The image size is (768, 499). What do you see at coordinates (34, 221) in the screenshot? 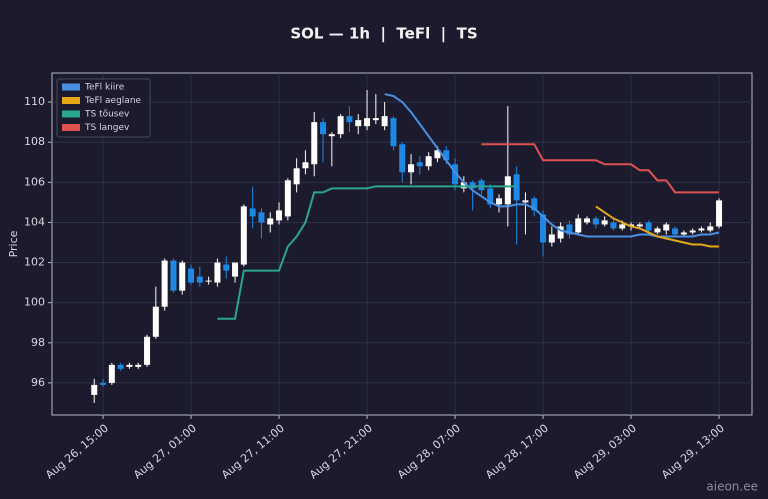
I see `y-tick-label: 104` at bounding box center [34, 221].